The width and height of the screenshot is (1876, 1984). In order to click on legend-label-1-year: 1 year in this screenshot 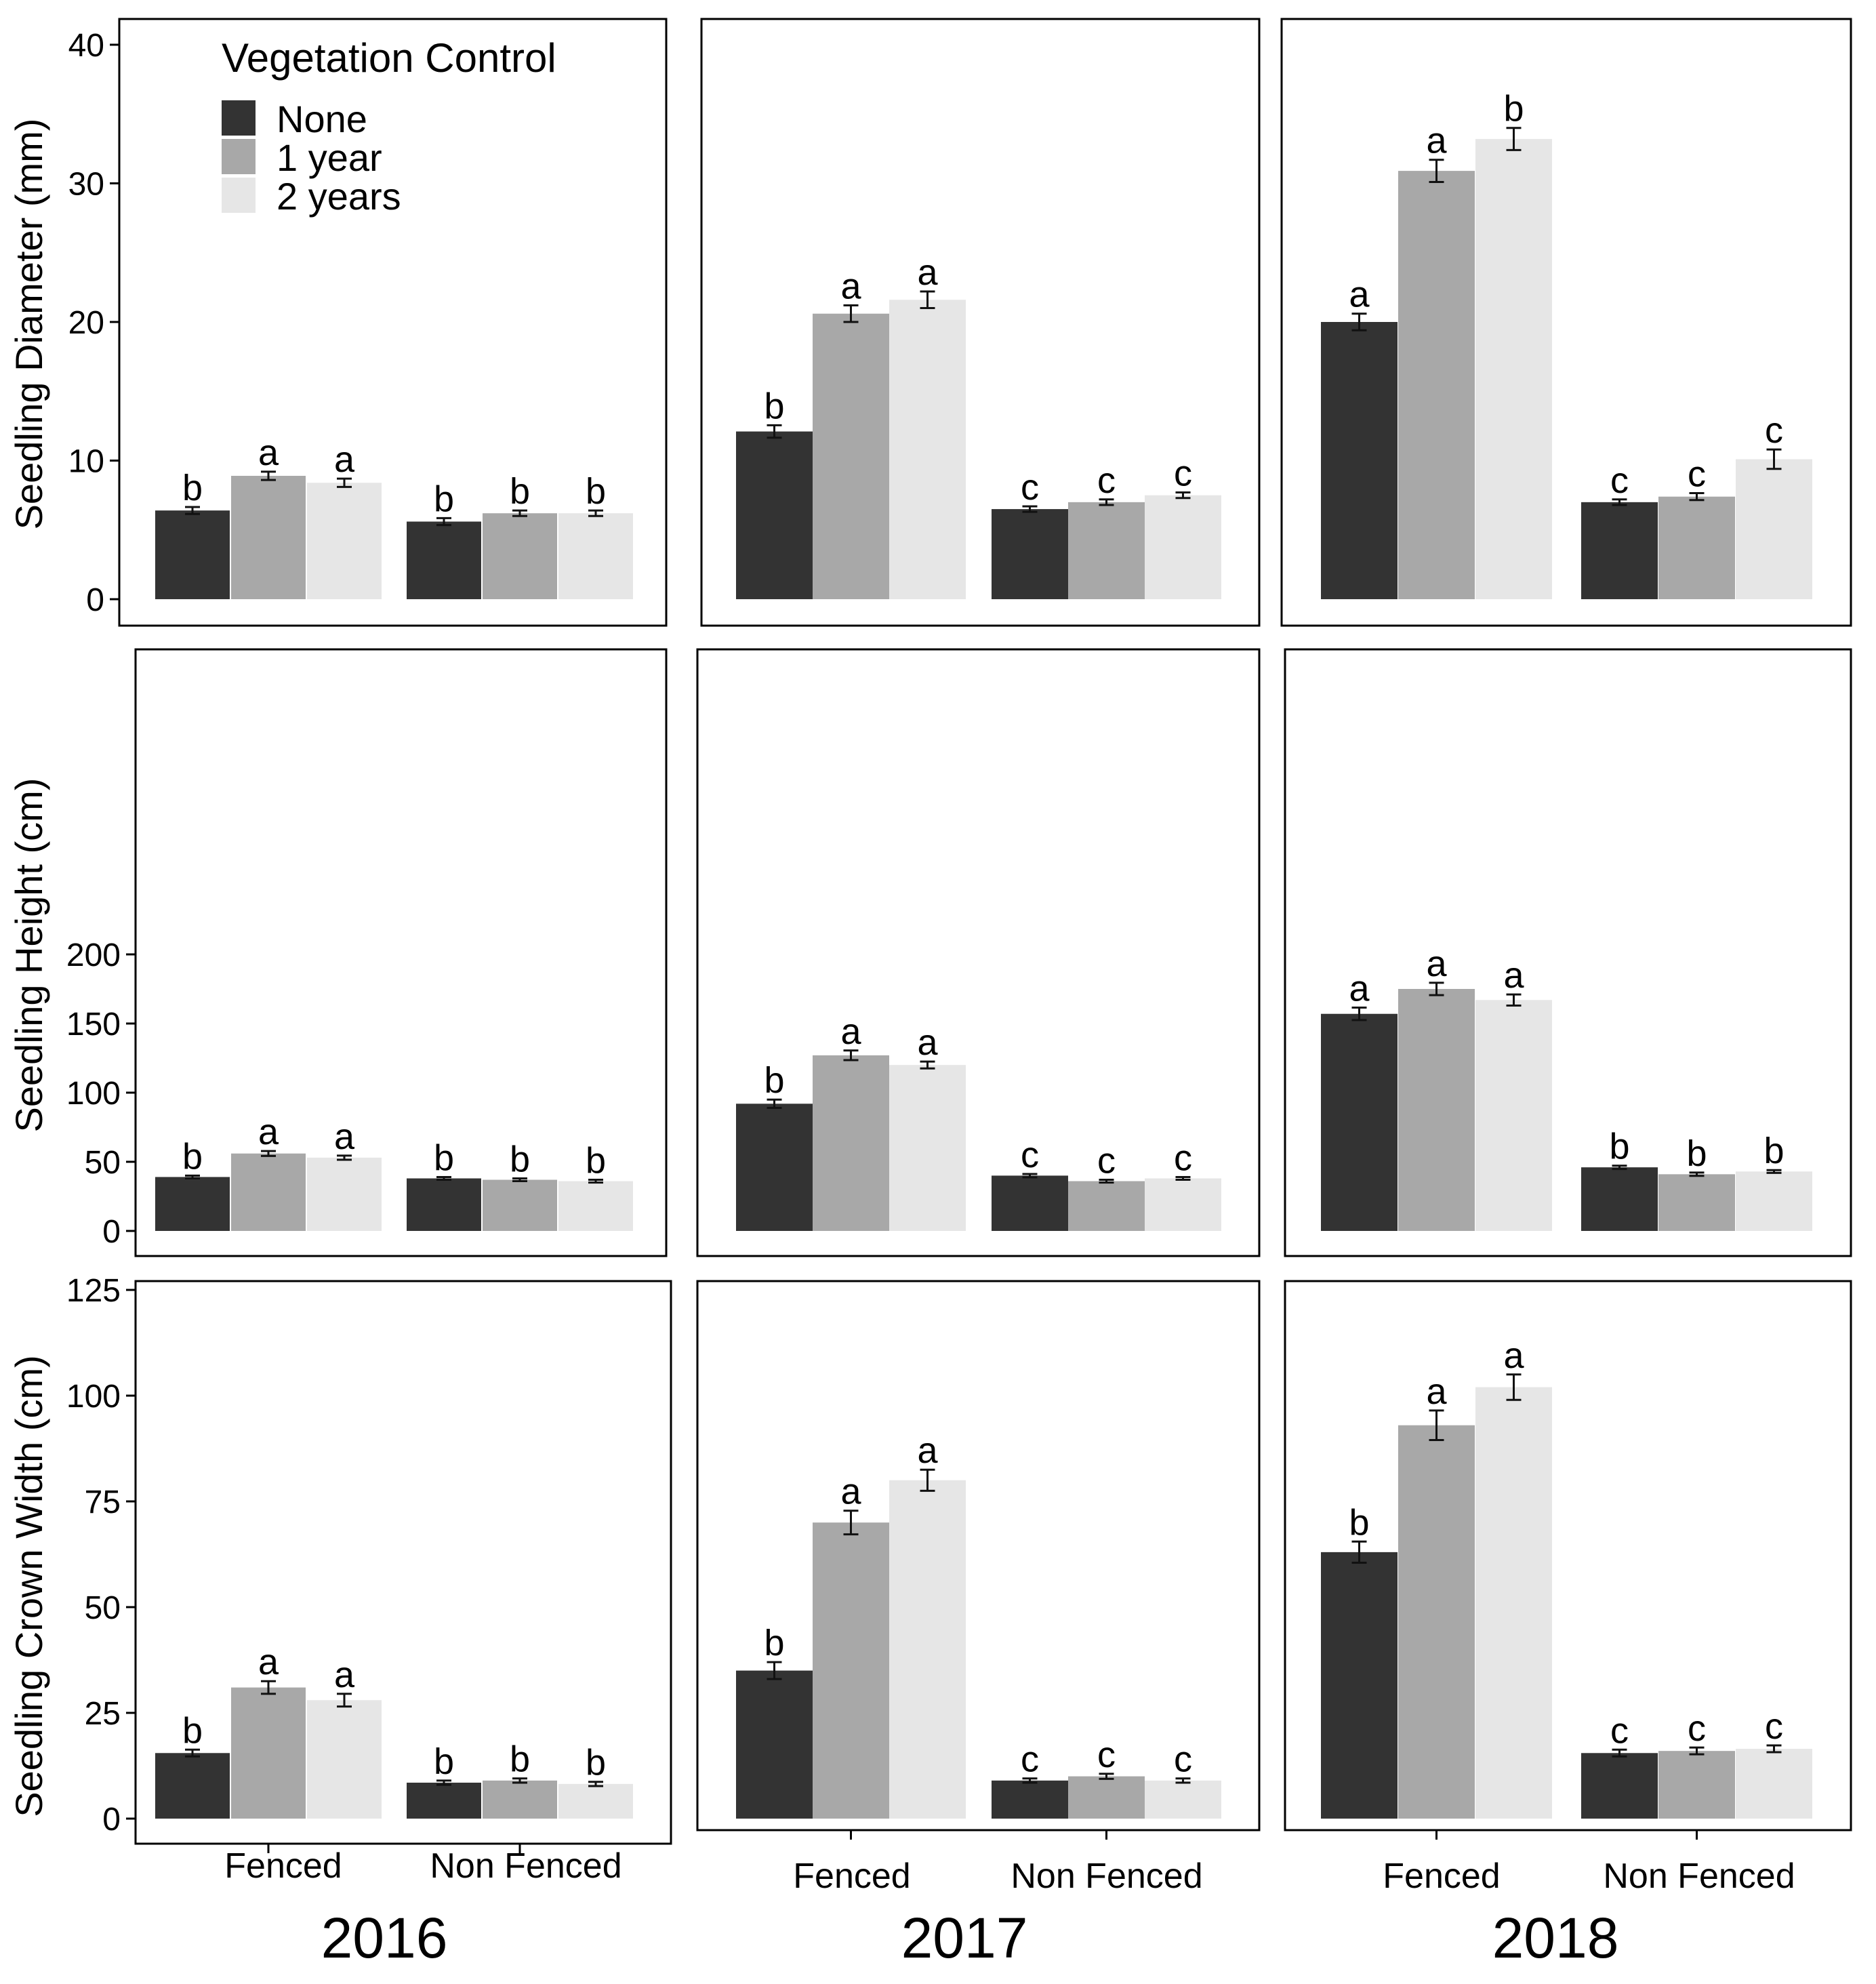, I will do `click(329, 157)`.